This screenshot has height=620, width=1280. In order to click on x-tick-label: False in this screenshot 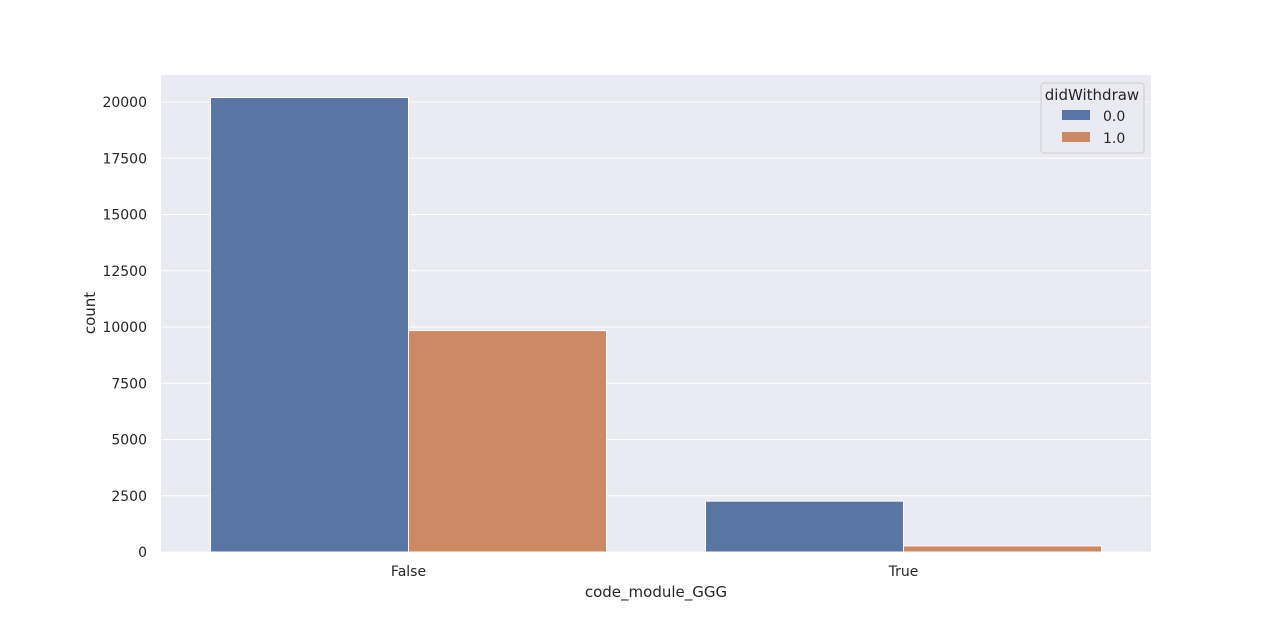, I will do `click(408, 572)`.